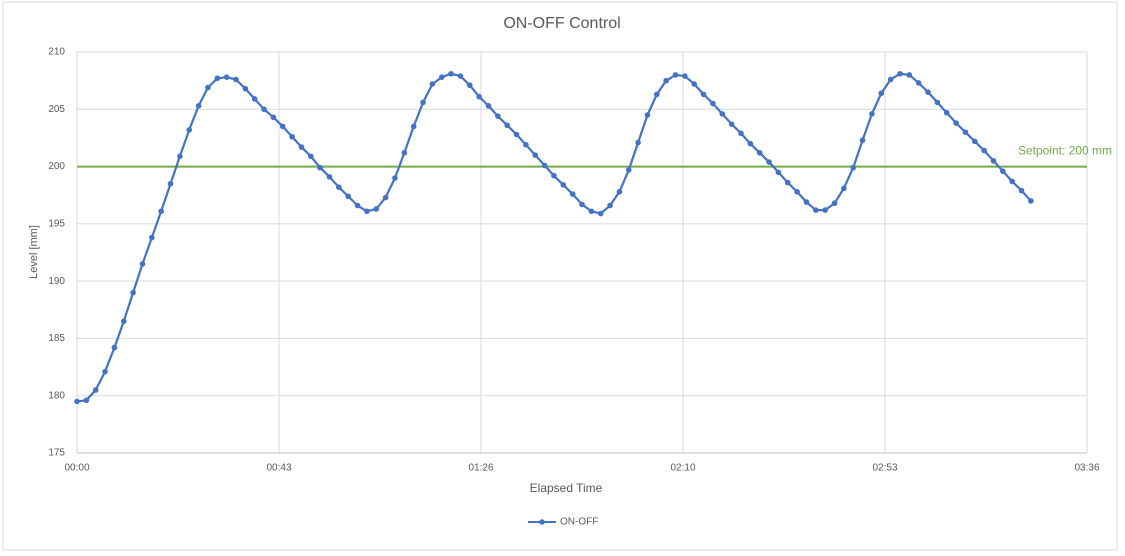 Image resolution: width=1125 pixels, height=556 pixels. I want to click on x-tick-label: 02:53, so click(884, 468).